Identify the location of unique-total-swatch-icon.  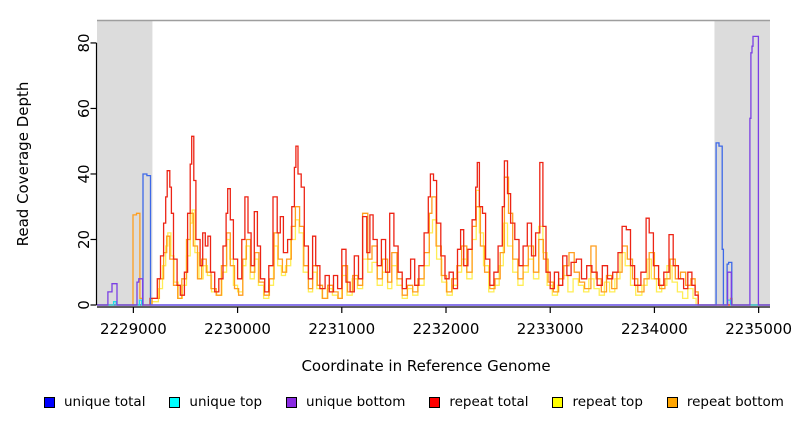
(49, 402).